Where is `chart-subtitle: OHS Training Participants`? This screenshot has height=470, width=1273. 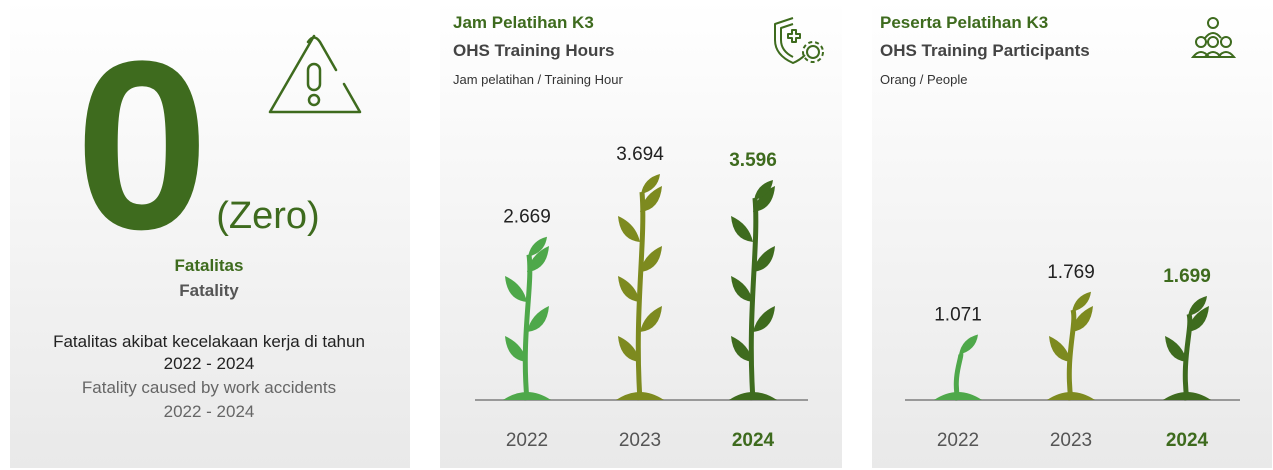
chart-subtitle: OHS Training Participants is located at coordinates (985, 50).